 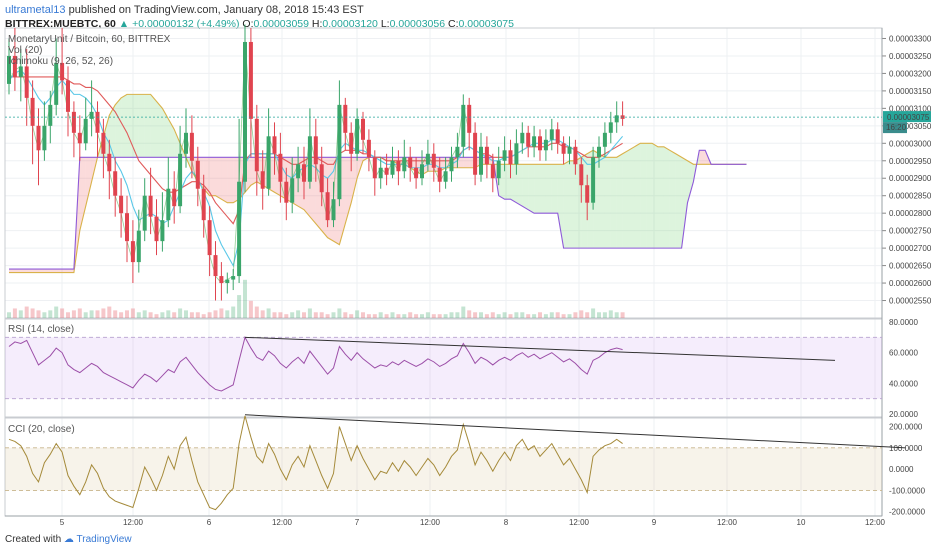 What do you see at coordinates (910, 283) in the screenshot?
I see `price-axis-label: 0.00002600` at bounding box center [910, 283].